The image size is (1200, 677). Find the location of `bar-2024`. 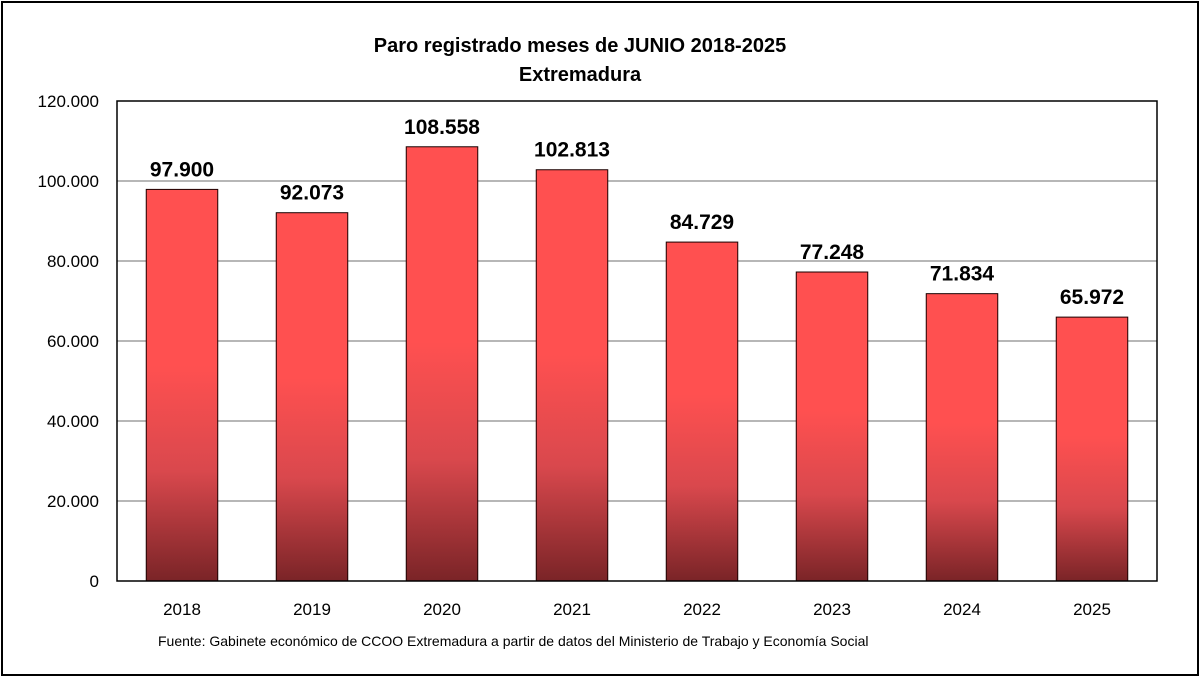

bar-2024 is located at coordinates (962, 437).